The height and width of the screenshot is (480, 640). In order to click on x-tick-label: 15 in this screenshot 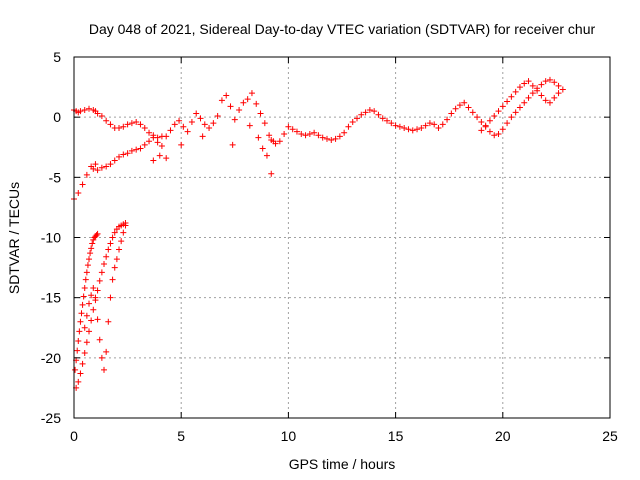, I will do `click(396, 436)`.